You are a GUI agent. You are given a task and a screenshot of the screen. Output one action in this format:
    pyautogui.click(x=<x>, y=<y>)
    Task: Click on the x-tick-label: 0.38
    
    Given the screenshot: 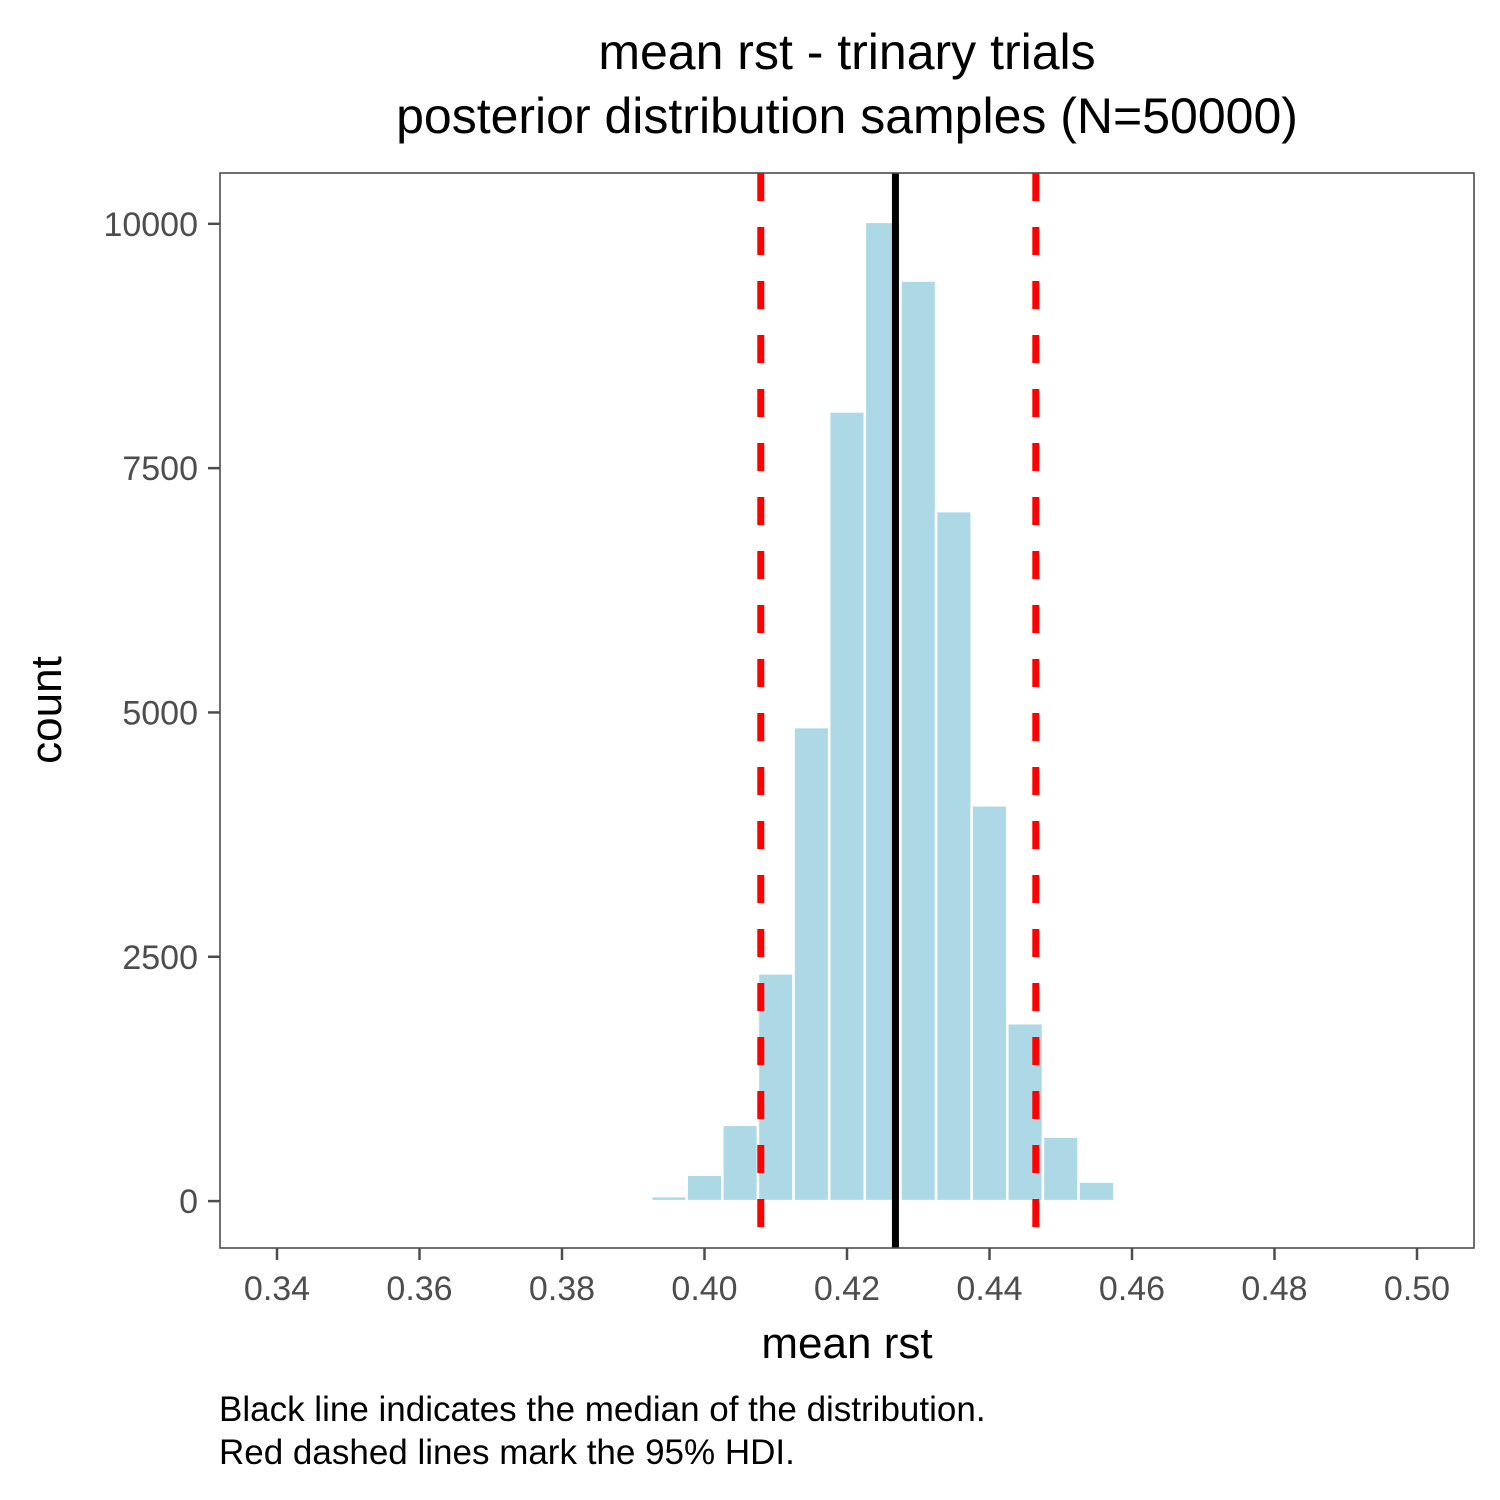 What is the action you would take?
    pyautogui.click(x=562, y=1289)
    